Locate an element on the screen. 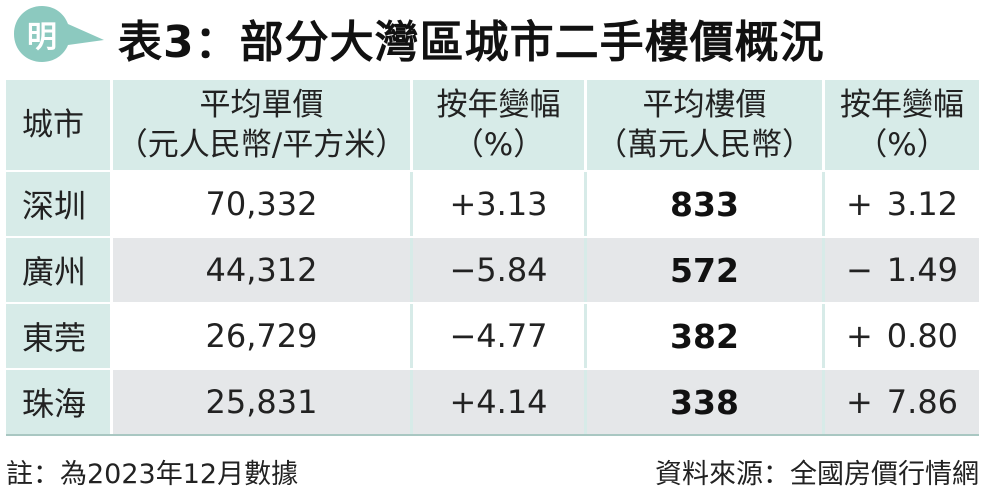  avg-change-cell: + 7.86 is located at coordinates (902, 402).